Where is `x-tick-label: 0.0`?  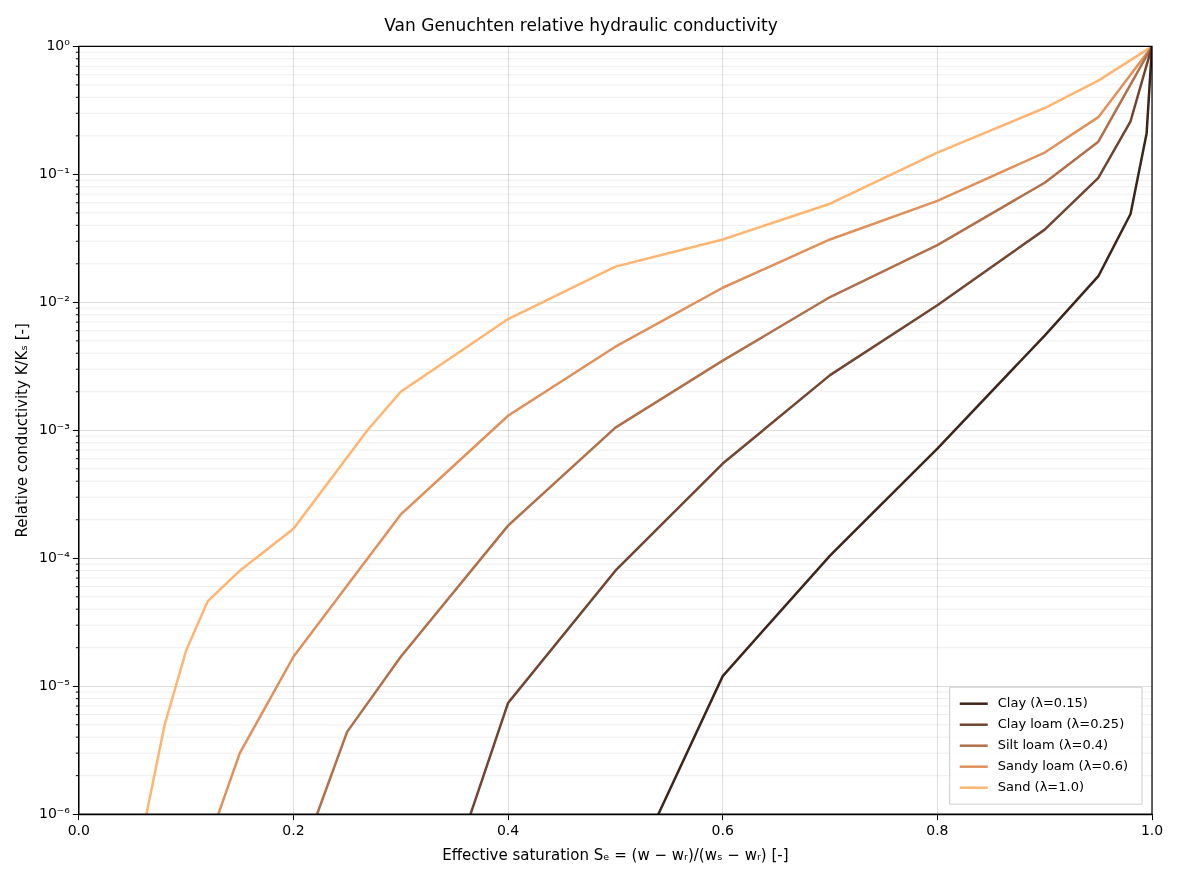
x-tick-label: 0.0 is located at coordinates (78, 830).